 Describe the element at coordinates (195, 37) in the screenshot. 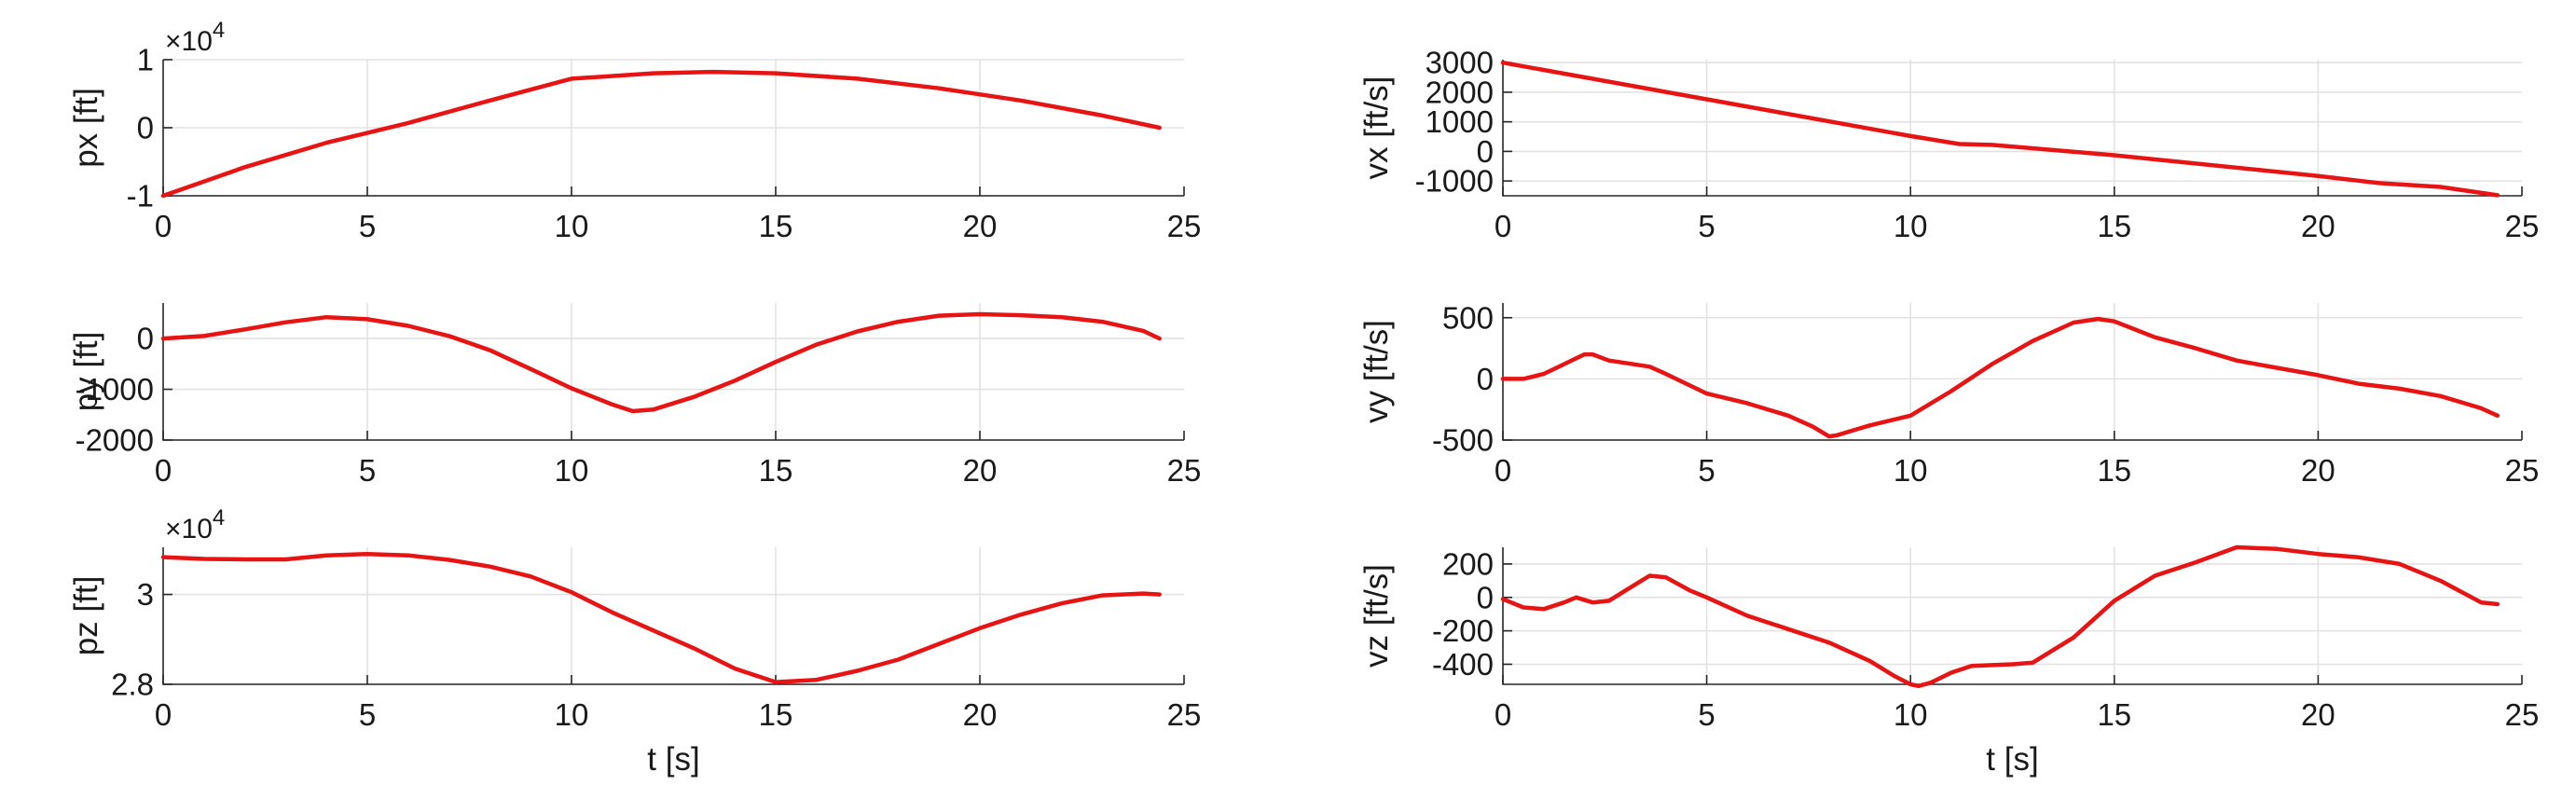

I see `px-y-multiplier: ×10⁴` at that location.